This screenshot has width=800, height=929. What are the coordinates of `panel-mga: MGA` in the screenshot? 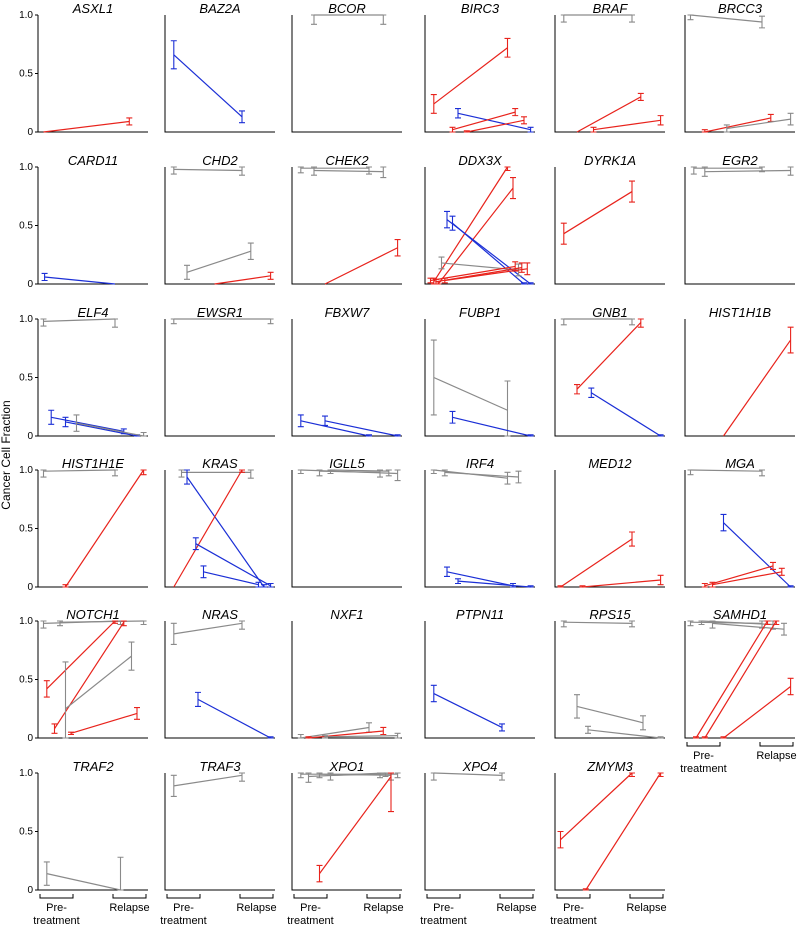 It's located at (739, 522).